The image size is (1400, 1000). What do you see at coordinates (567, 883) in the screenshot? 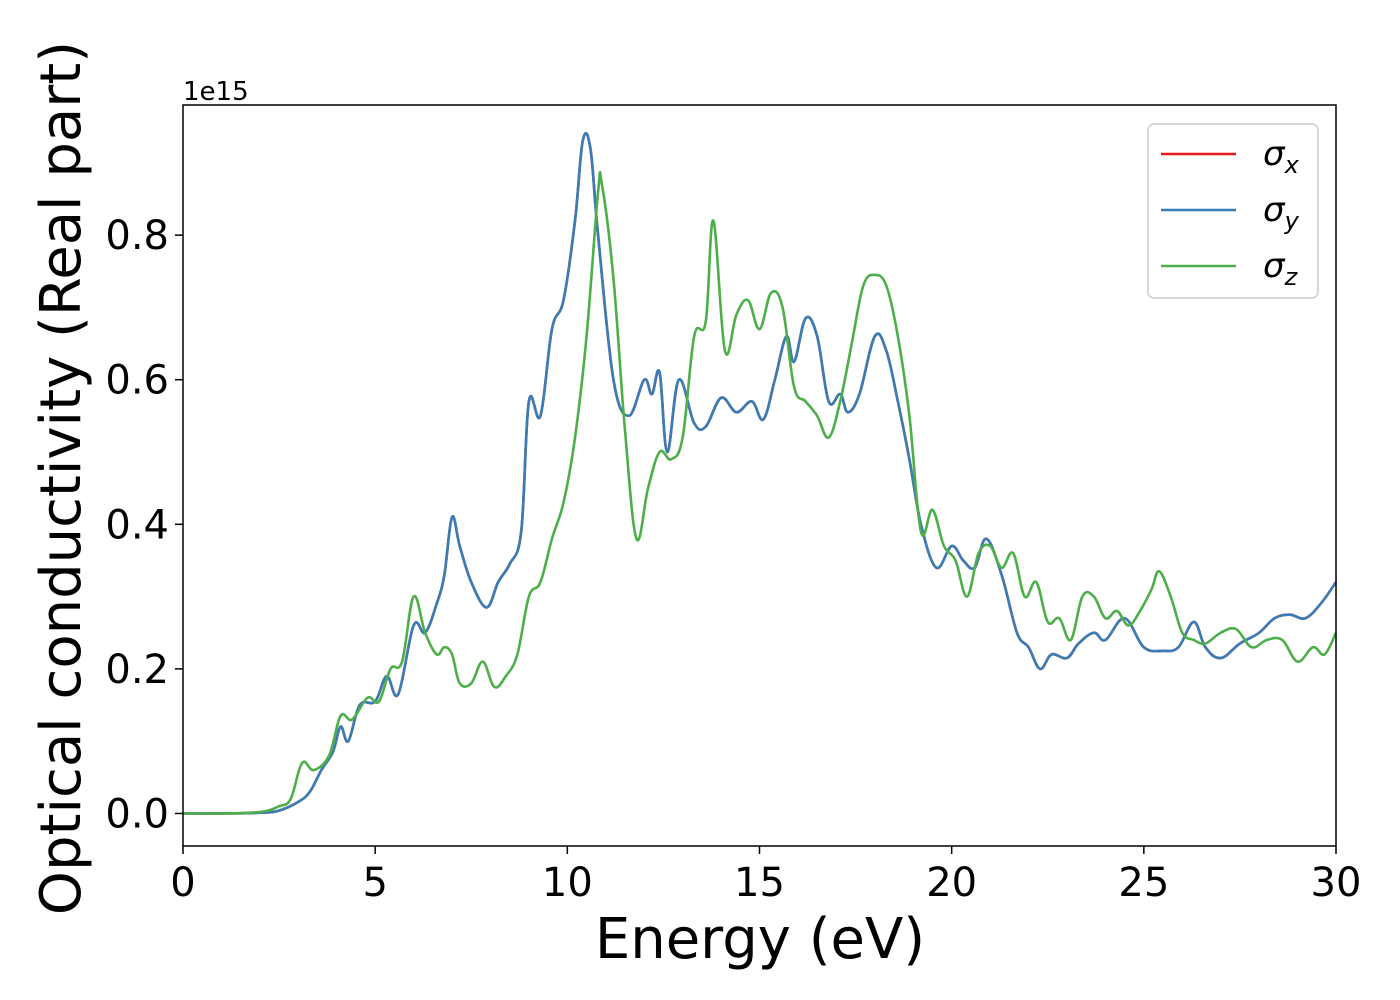
I see `x-tick-label: 10` at bounding box center [567, 883].